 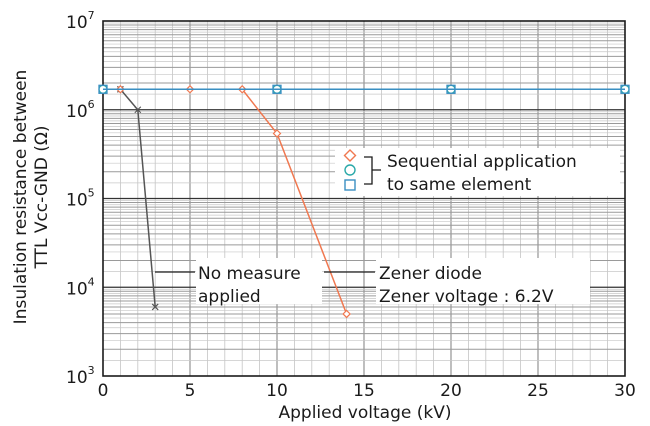 What do you see at coordinates (91, 370) in the screenshot?
I see `y-tick-exponent: 3` at bounding box center [91, 370].